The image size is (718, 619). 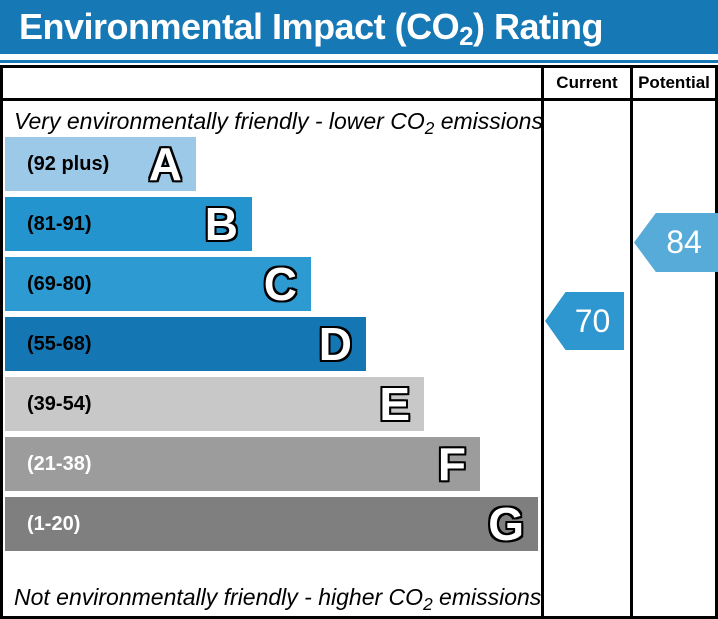 What do you see at coordinates (54, 523) in the screenshot?
I see `band-range: (1-20)` at bounding box center [54, 523].